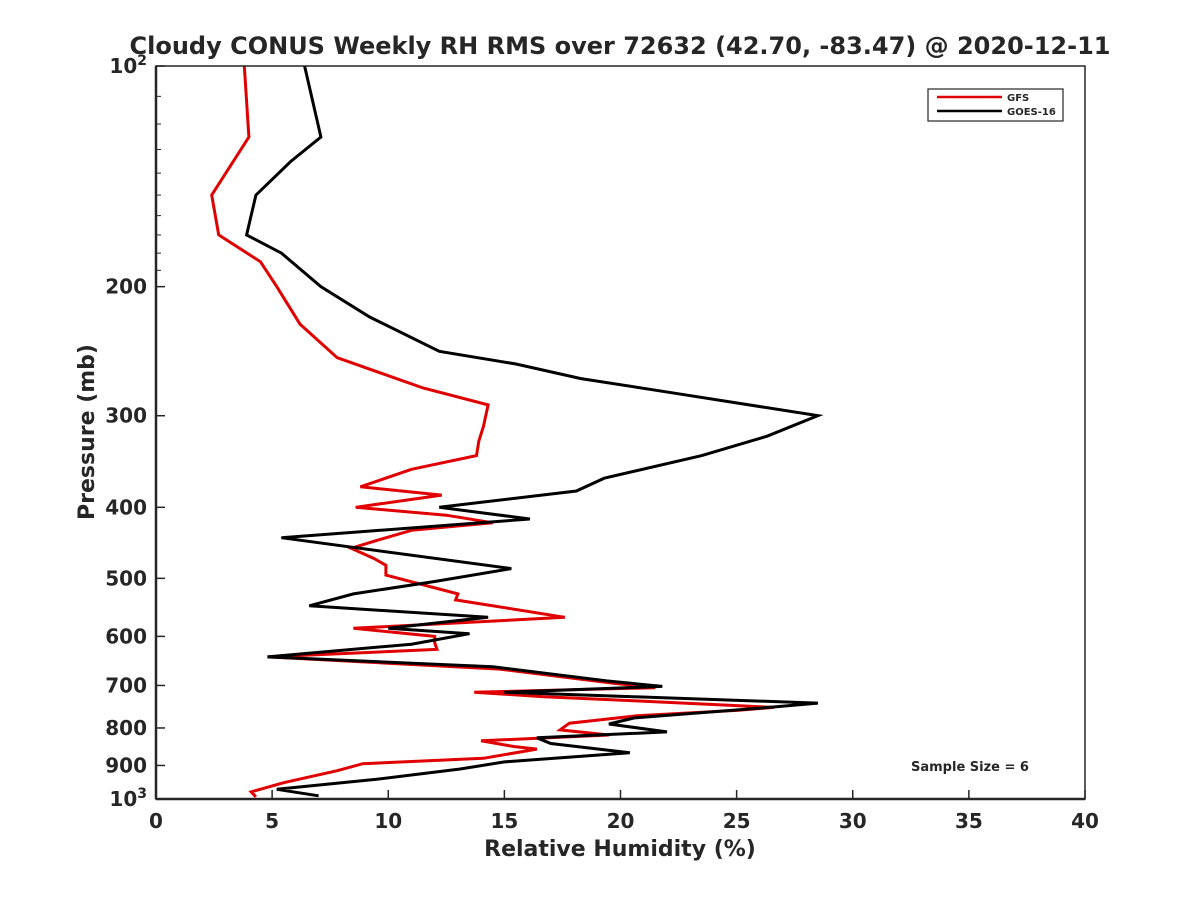  What do you see at coordinates (969, 821) in the screenshot?
I see `x-tick-label: 35` at bounding box center [969, 821].